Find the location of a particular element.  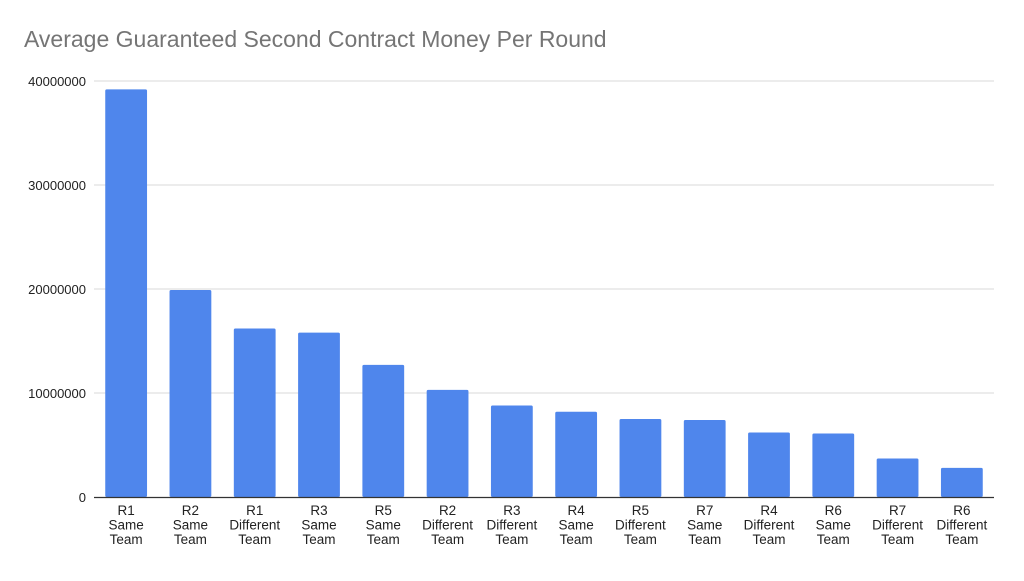

x-category-label: R4 Different Team is located at coordinates (769, 525).